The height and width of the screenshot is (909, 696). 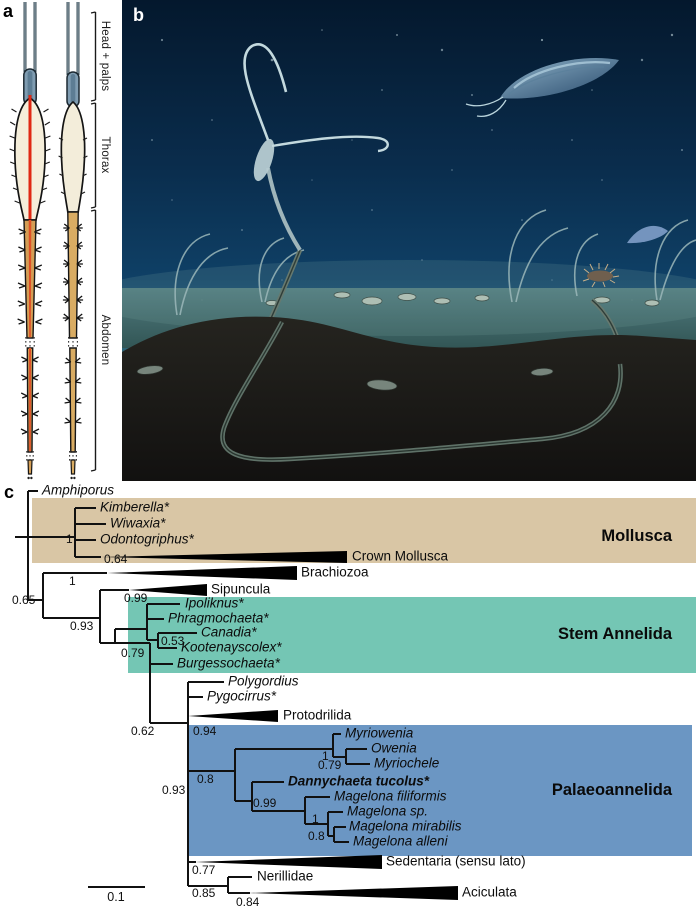 I want to click on clade-label-palaeoannelida: Palaeoannelida, so click(x=611, y=790).